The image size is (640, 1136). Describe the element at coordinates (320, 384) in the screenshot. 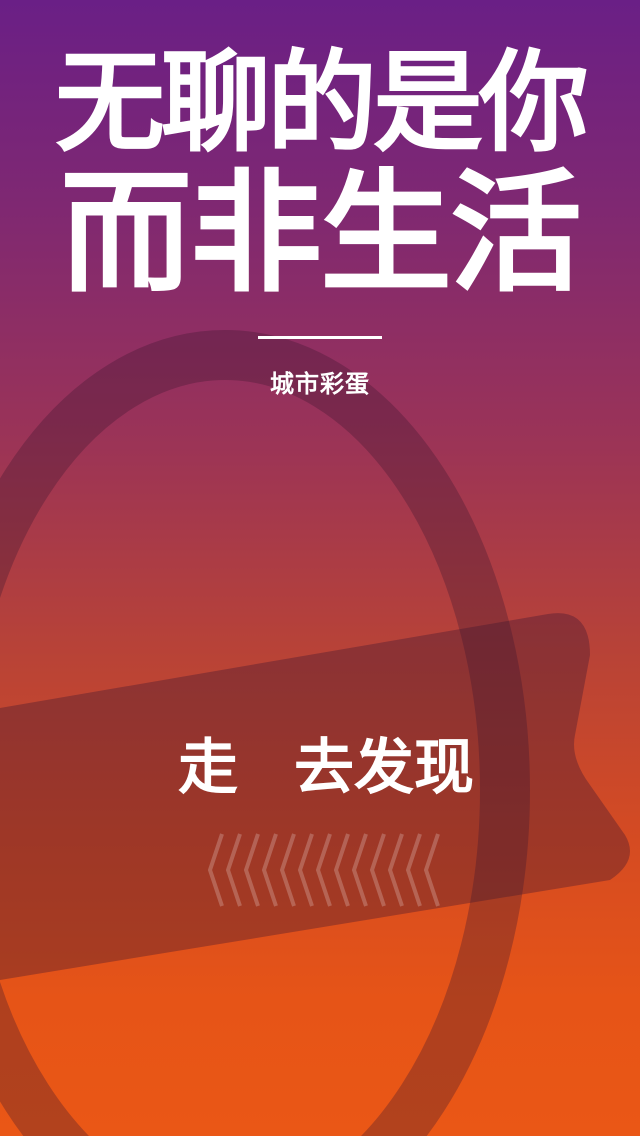

I see `brand-name: 城市彩蛋` at that location.